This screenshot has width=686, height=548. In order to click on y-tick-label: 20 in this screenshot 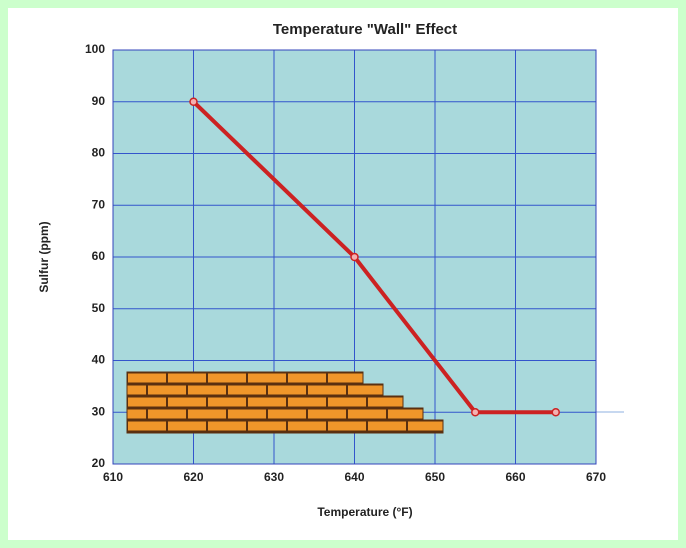, I will do `click(99, 463)`.